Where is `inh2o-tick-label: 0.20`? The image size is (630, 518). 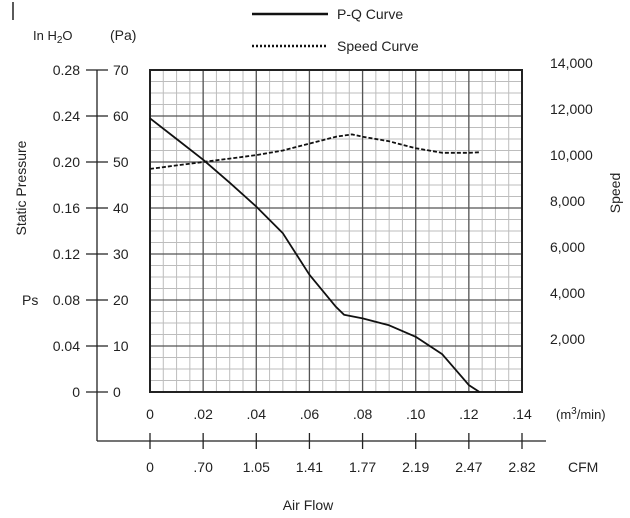
inh2o-tick-label: 0.20 is located at coordinates (66, 162).